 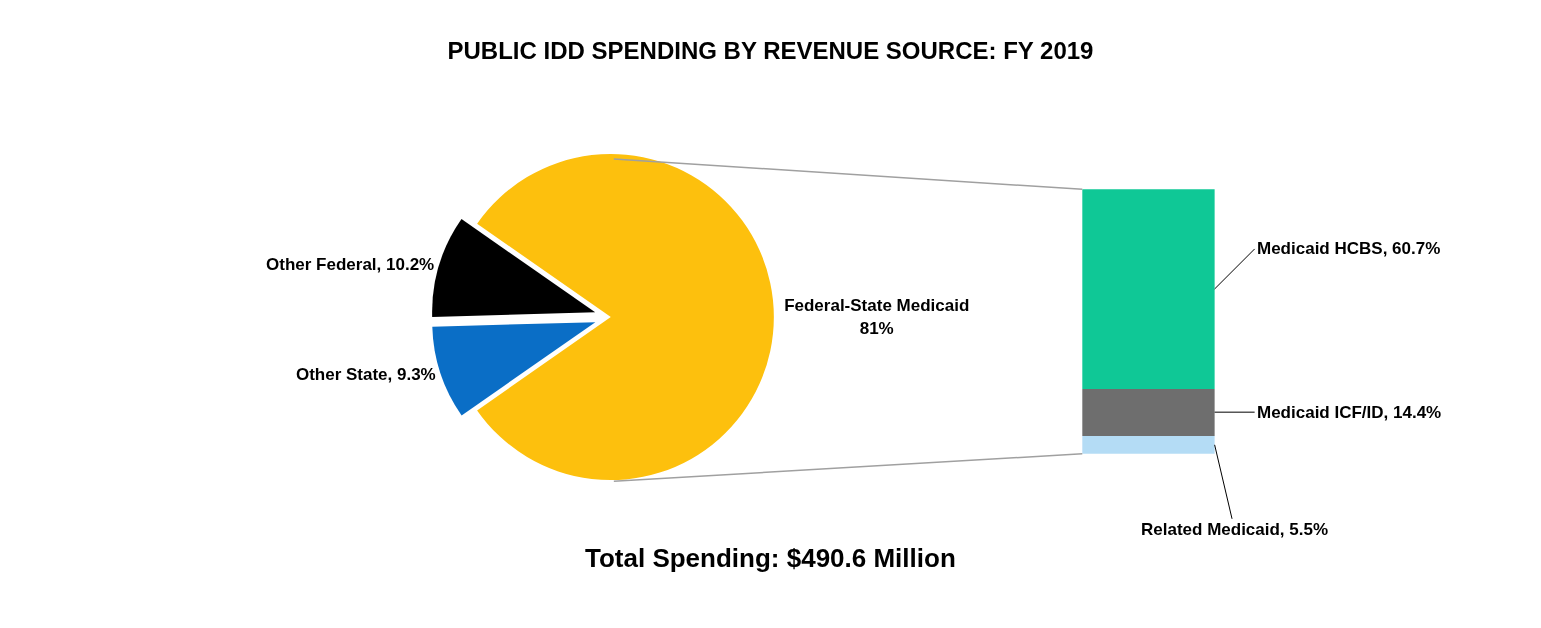 What do you see at coordinates (770, 50) in the screenshot?
I see `chart-title: PUBLIC IDD SPENDING BY REVENUE SOURCE: FY 2019` at bounding box center [770, 50].